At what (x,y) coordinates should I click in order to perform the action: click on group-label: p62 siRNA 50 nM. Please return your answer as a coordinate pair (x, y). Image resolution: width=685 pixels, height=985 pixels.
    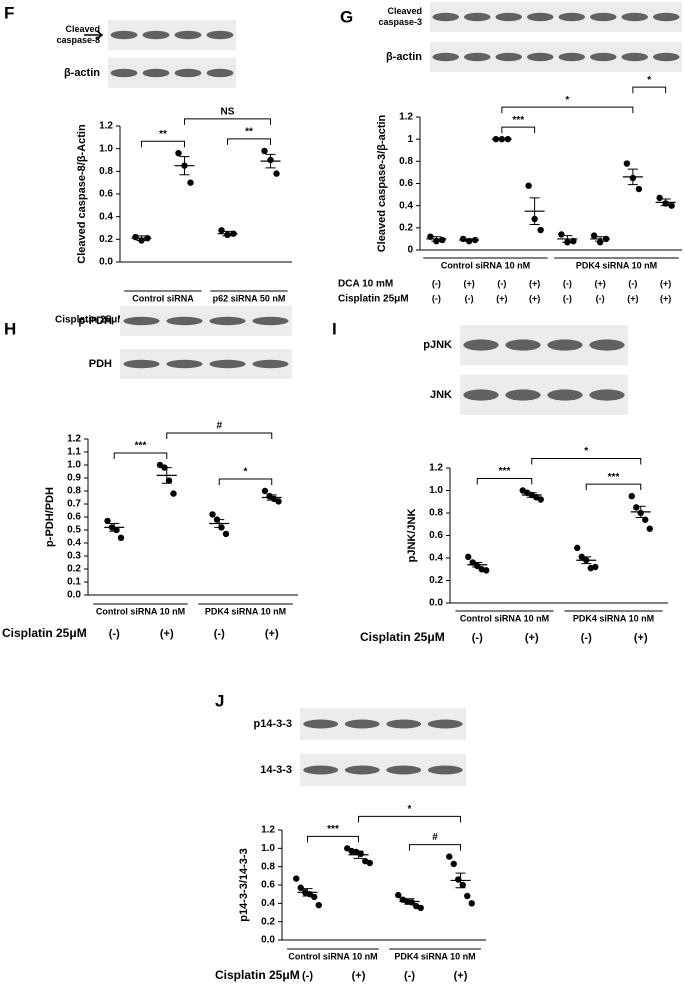
    Looking at the image, I should click on (249, 298).